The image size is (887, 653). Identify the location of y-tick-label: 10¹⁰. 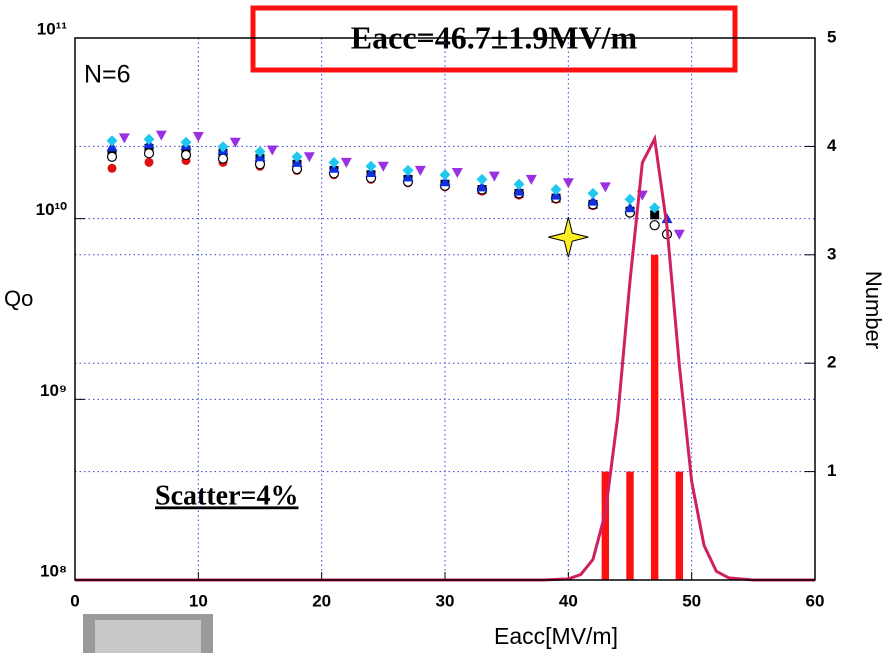
(52, 209).